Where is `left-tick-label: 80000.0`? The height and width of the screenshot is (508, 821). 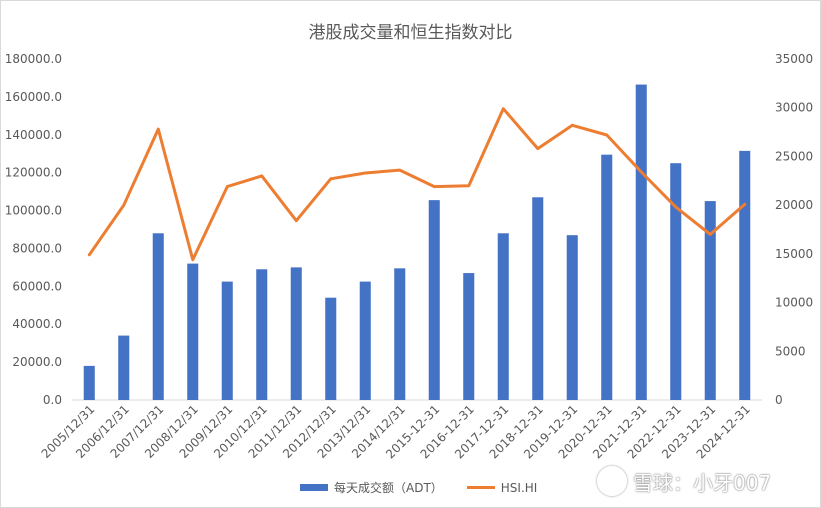
left-tick-label: 80000.0 is located at coordinates (37, 248).